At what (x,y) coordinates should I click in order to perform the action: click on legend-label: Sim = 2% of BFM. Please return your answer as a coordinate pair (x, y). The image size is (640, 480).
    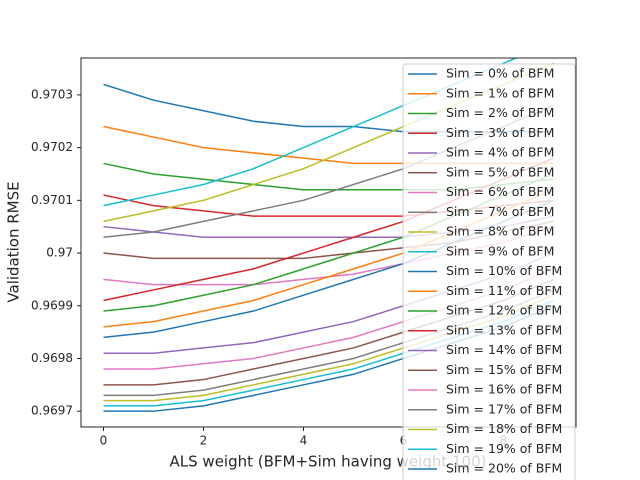
    Looking at the image, I should click on (500, 112).